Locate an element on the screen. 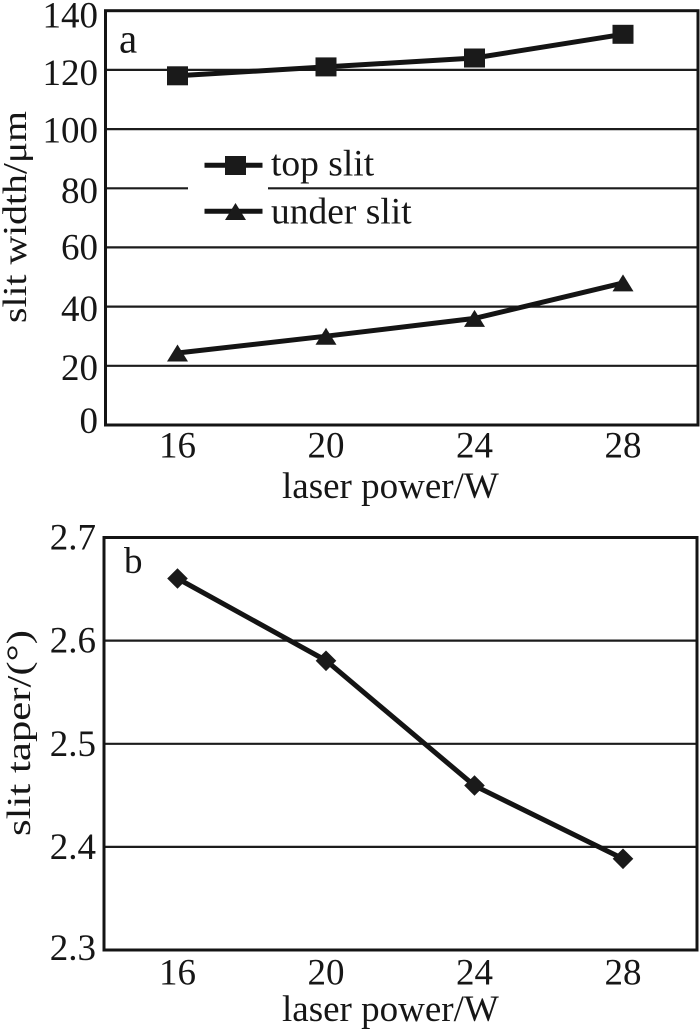 The height and width of the screenshot is (1034, 700). svg-text: 100 is located at coordinates (71, 130).